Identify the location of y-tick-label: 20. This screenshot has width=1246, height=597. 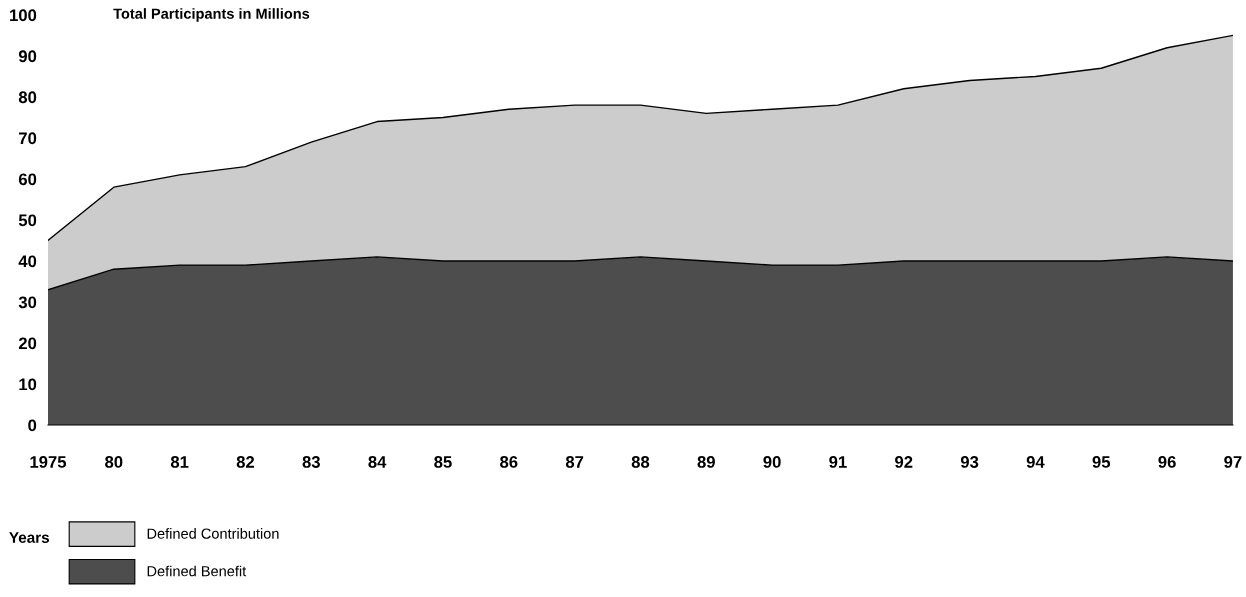
(27, 343).